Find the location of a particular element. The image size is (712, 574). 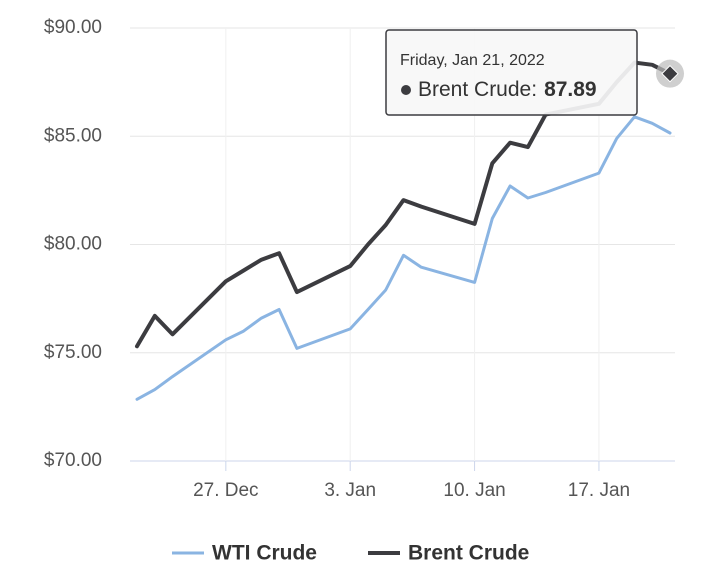

y-tick-label: $90.00 is located at coordinates (73, 27).